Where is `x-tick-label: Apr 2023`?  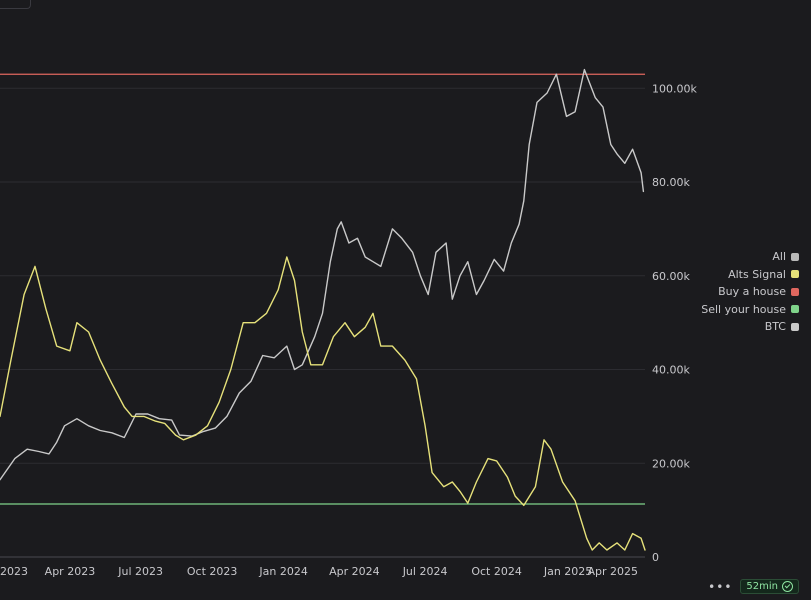 x-tick-label: Apr 2023 is located at coordinates (70, 571).